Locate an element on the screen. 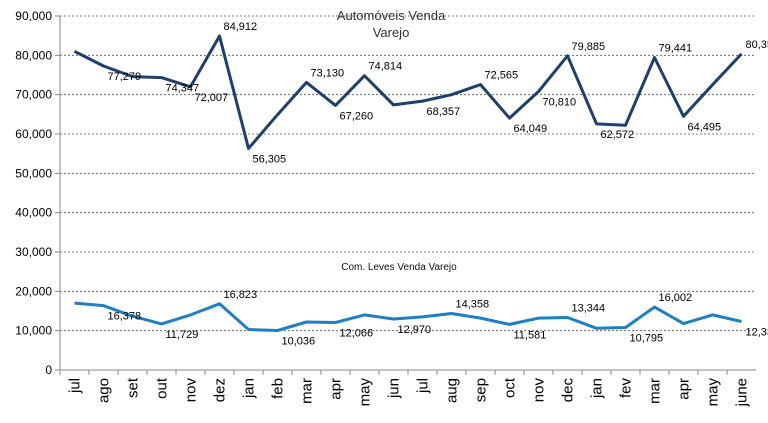 This screenshot has height=423, width=768. series-2-data-label: 16,002 is located at coordinates (676, 298).